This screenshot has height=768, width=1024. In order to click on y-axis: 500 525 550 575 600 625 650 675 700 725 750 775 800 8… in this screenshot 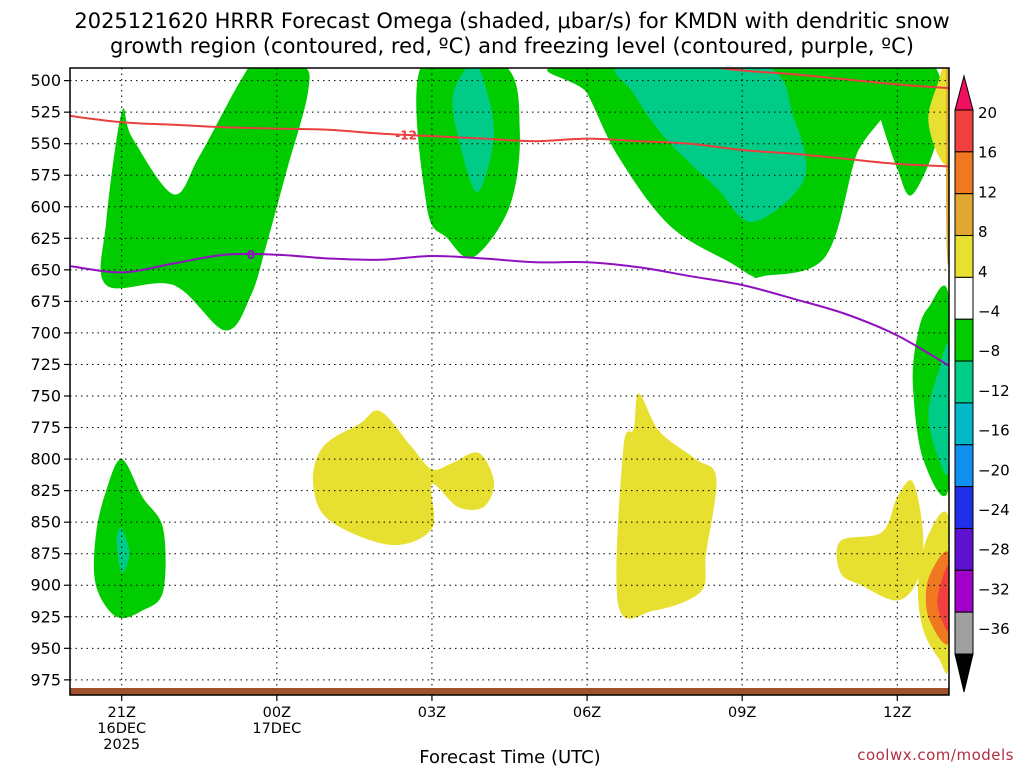, I will do `click(50, 380)`.